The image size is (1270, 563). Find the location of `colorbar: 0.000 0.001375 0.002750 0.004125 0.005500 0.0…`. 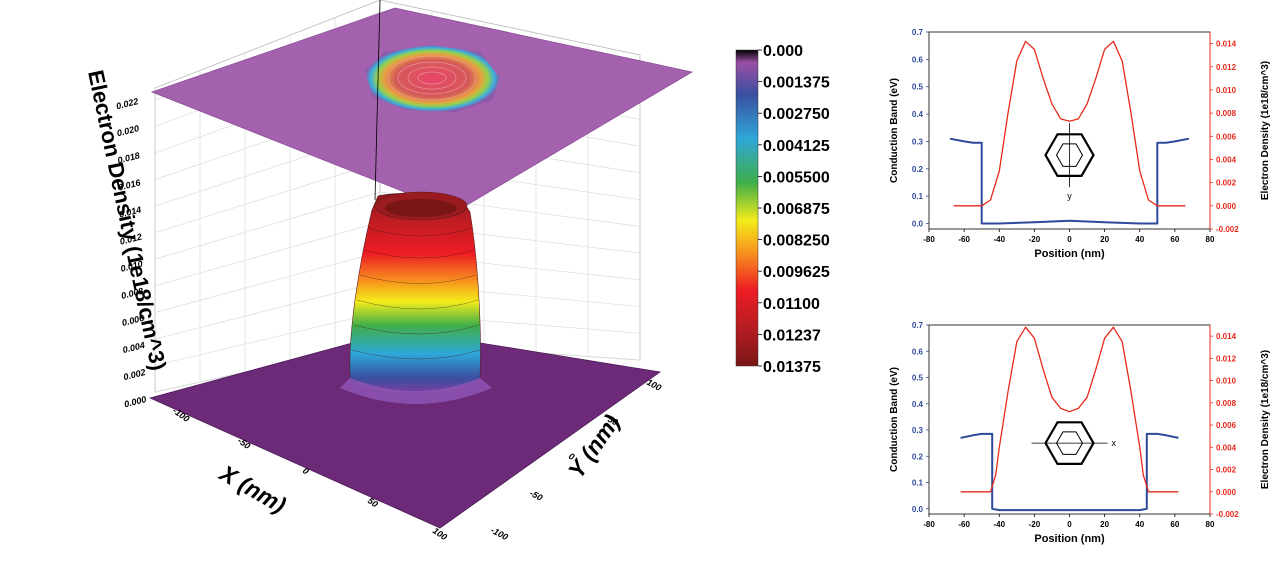

colorbar: 0.000 0.001375 0.002750 0.004125 0.005500 0.0… is located at coordinates (782, 209).